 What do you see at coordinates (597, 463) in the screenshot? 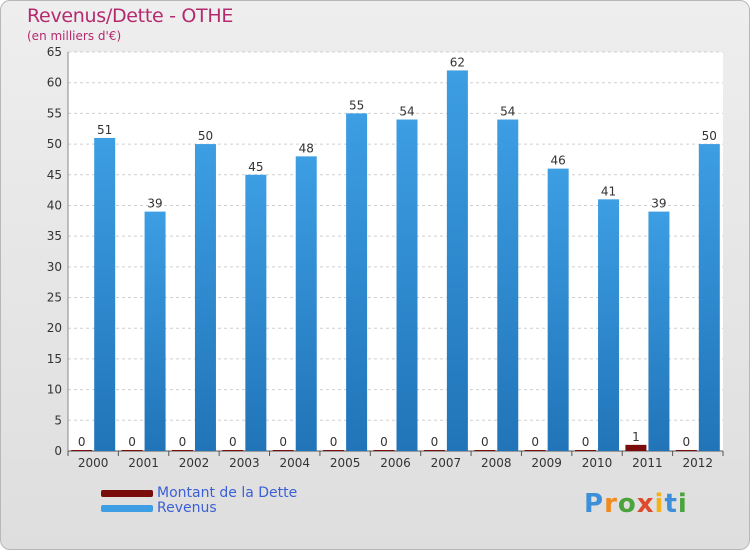
I see `x-tick-label: 2010` at bounding box center [597, 463].